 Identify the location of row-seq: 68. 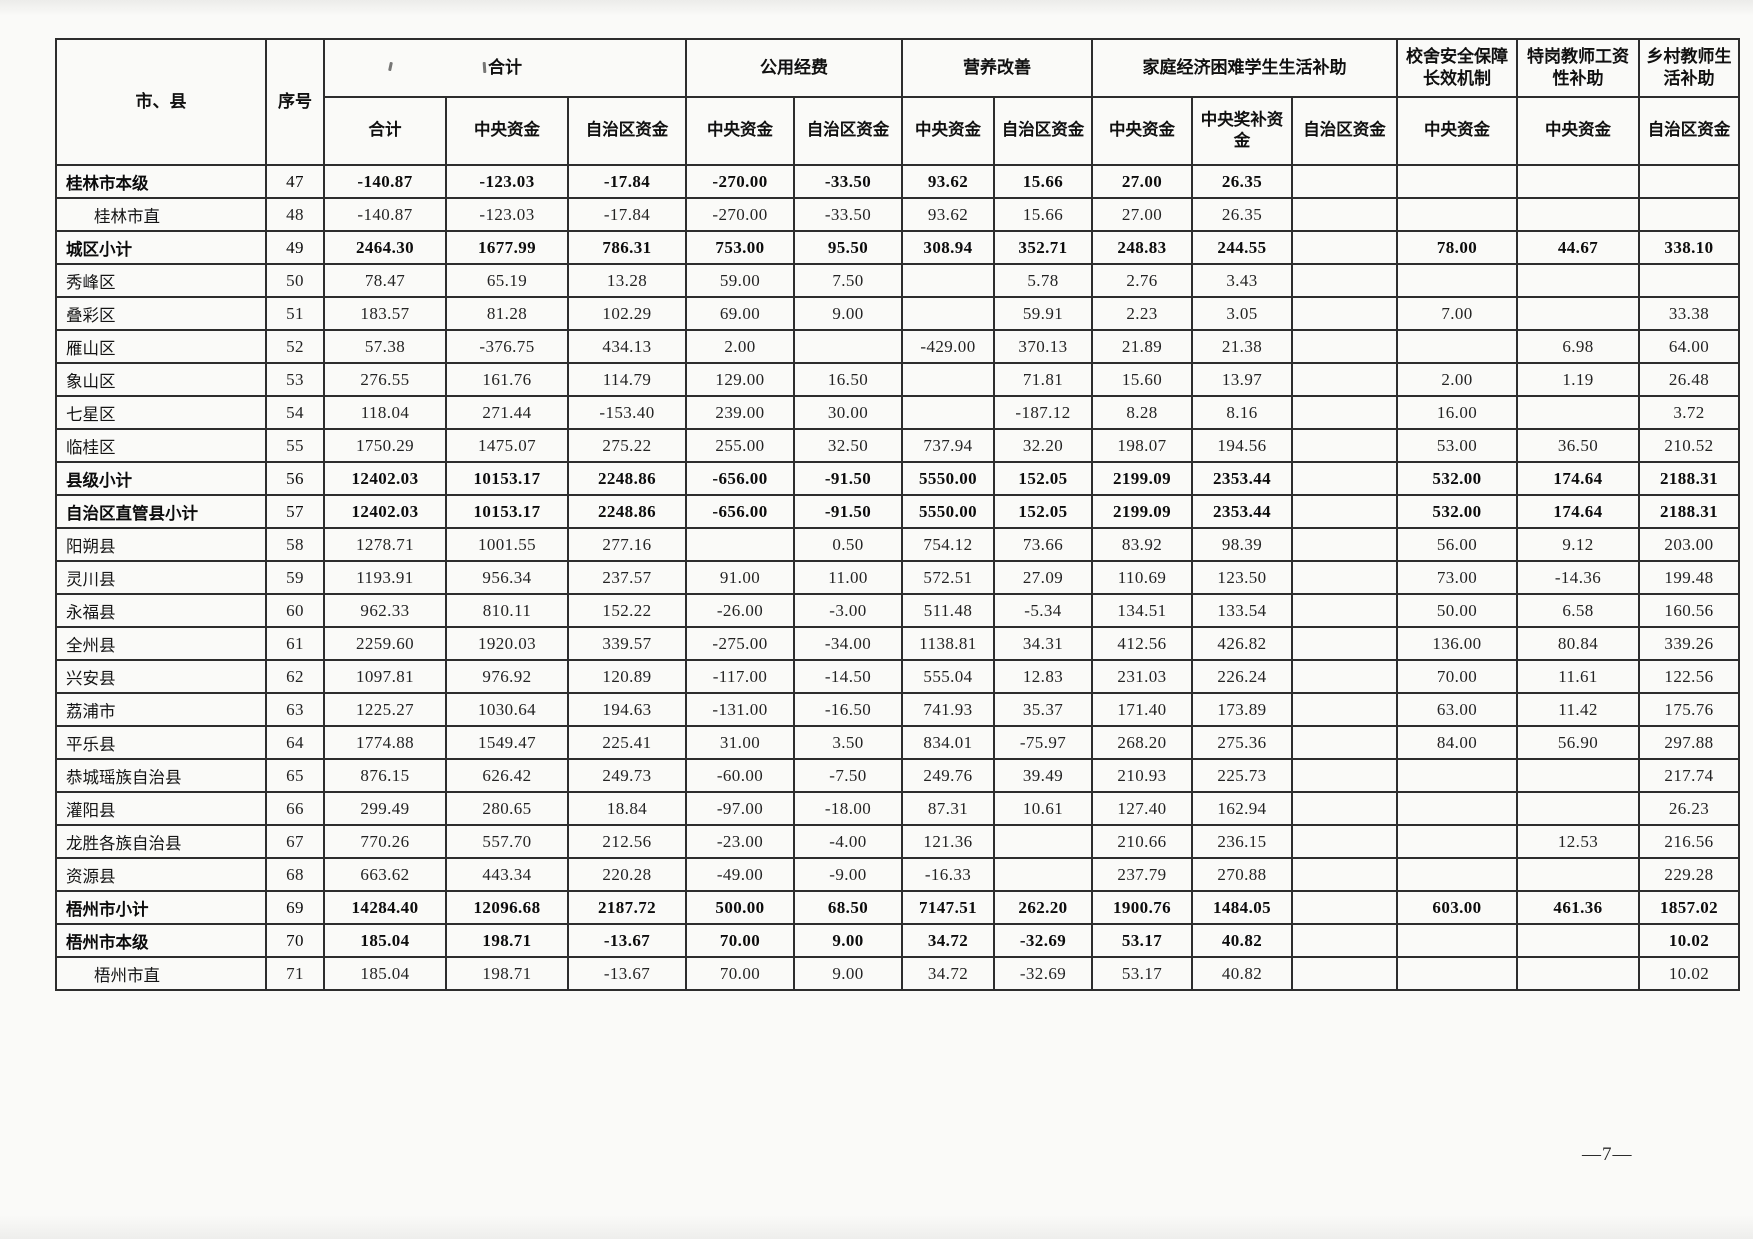
(295, 874).